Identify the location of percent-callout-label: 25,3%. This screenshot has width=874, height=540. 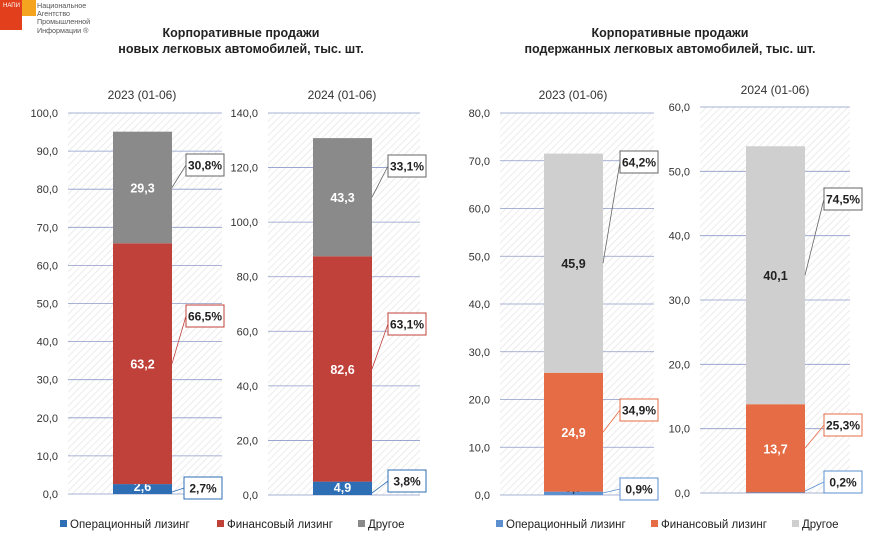
(843, 426).